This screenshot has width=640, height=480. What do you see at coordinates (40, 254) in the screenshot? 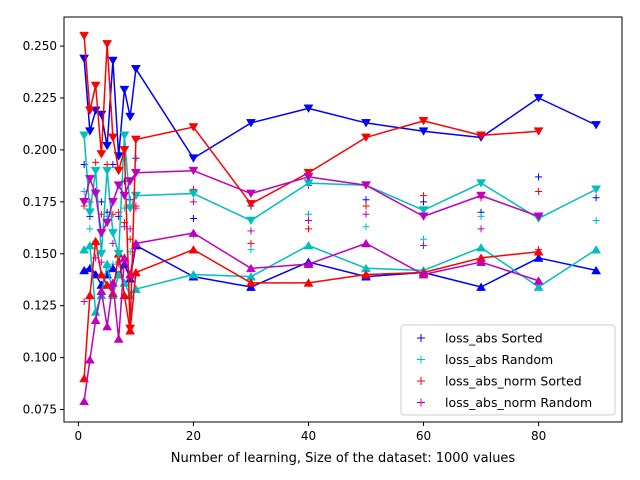
I see `y-tick-label: 0.150` at bounding box center [40, 254].